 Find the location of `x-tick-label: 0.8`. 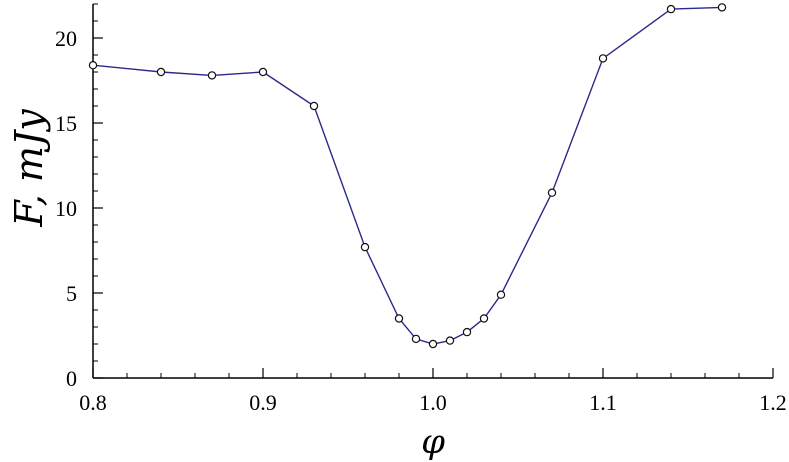

x-tick-label: 0.8 is located at coordinates (93, 402).